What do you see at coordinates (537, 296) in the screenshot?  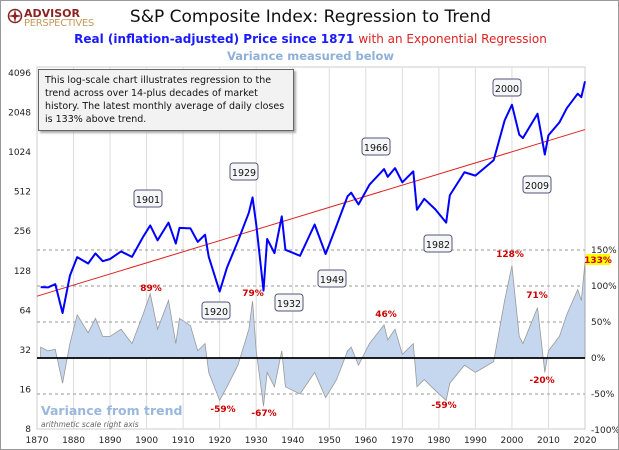 I see `variance-label: 71%` at bounding box center [537, 296].